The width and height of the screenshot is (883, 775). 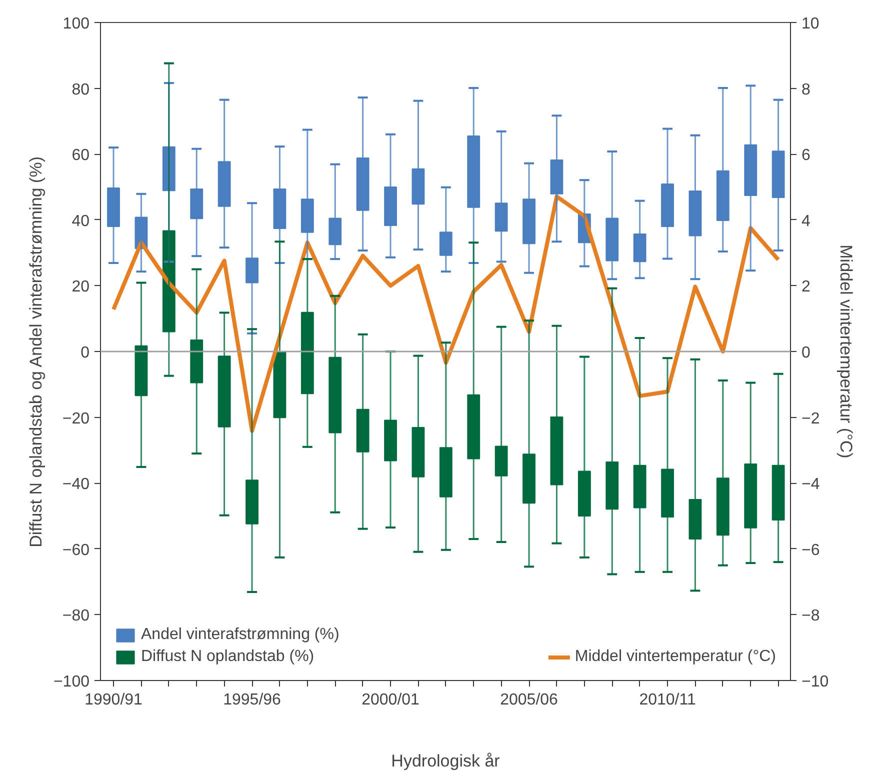 I want to click on y2-tick-label: −8, so click(x=811, y=616).